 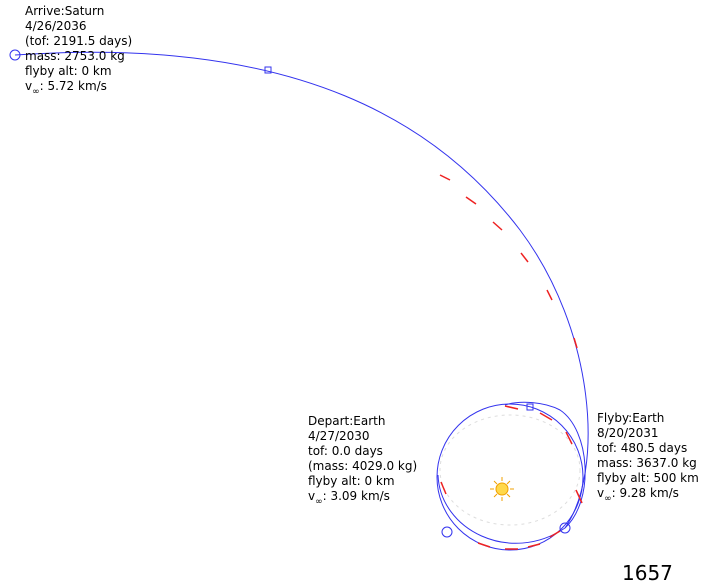 What do you see at coordinates (628, 433) in the screenshot?
I see `event-line: 8/20/2031` at bounding box center [628, 433].